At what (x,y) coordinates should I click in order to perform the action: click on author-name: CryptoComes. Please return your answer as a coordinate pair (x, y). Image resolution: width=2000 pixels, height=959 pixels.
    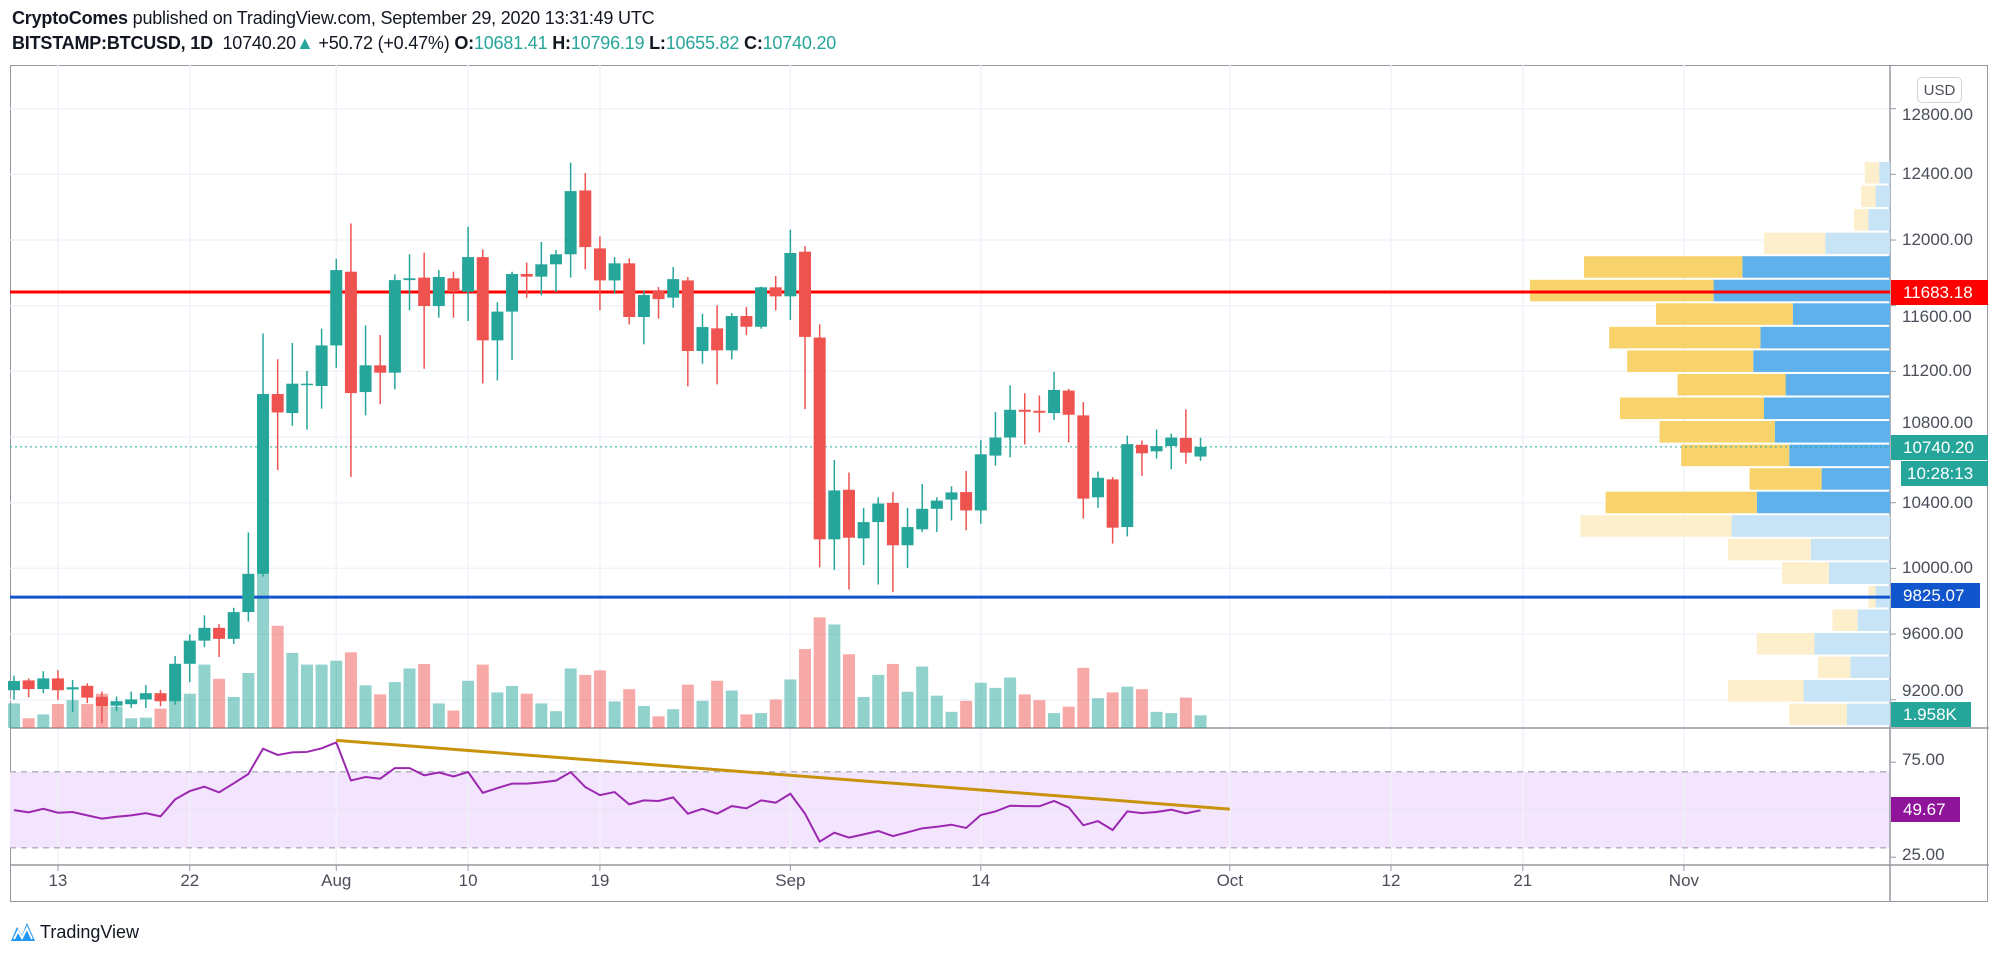
    Looking at the image, I should click on (70, 18).